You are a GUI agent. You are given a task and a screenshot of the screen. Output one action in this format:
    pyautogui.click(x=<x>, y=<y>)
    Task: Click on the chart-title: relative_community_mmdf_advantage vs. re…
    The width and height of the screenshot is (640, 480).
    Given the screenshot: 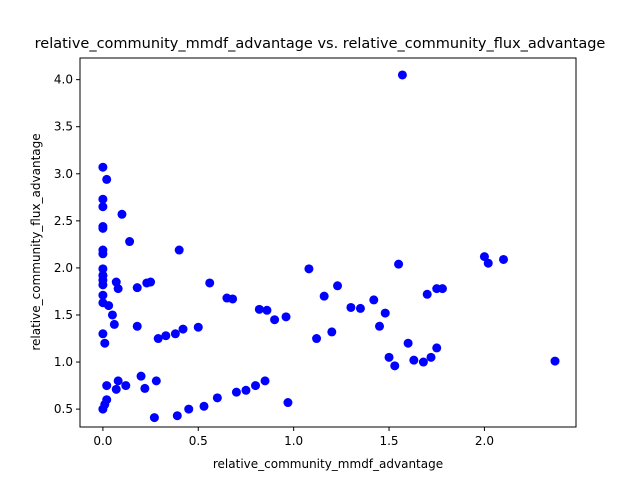 What is the action you would take?
    pyautogui.click(x=320, y=44)
    